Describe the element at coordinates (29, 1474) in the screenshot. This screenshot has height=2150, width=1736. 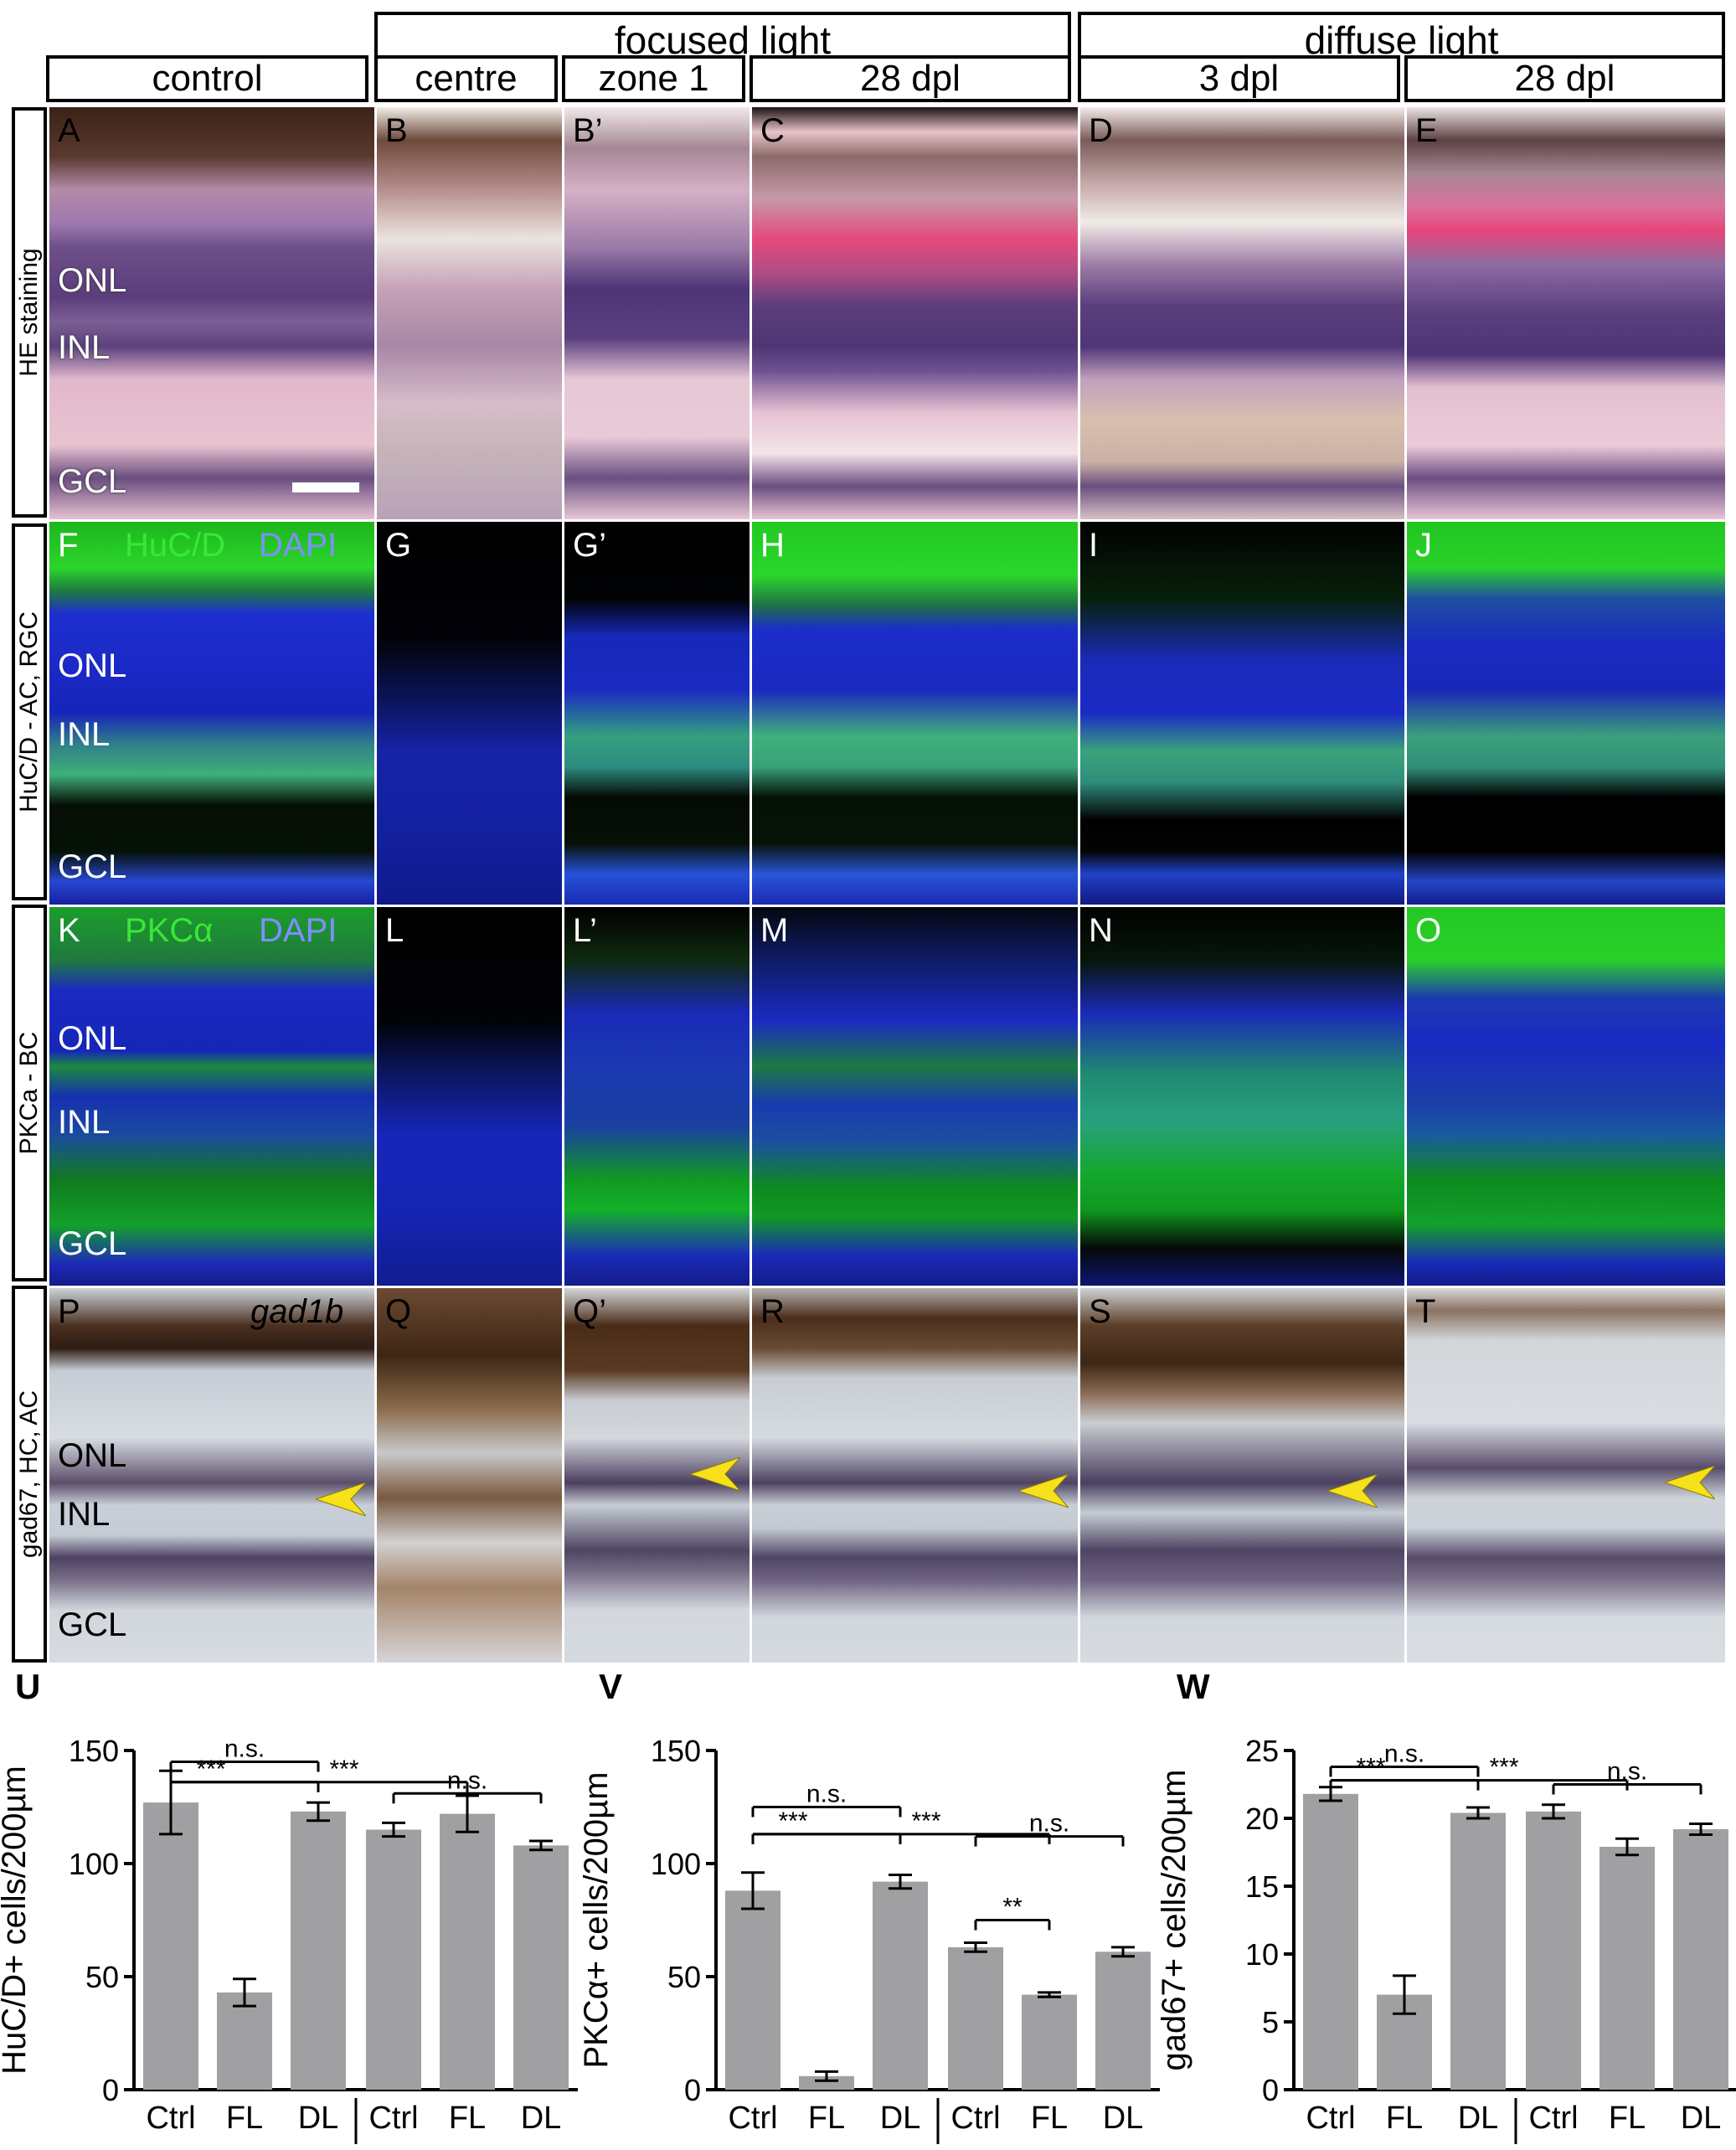
I see `row-label-gad67: gad67, HC, AC` at that location.